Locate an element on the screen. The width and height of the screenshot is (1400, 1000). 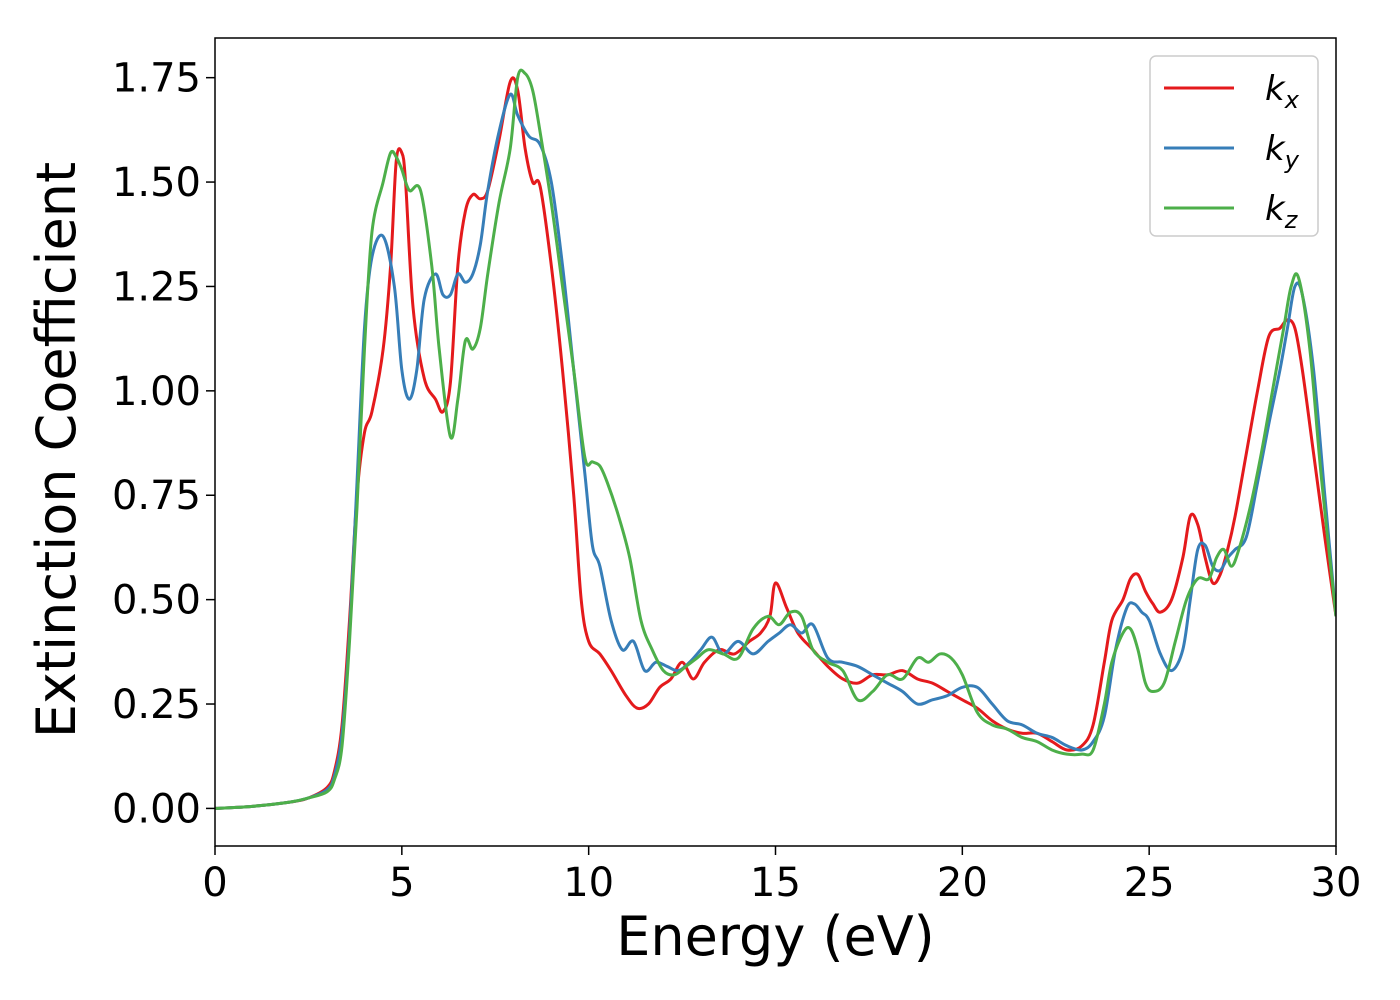
x-tick-label: 15 is located at coordinates (775, 883).